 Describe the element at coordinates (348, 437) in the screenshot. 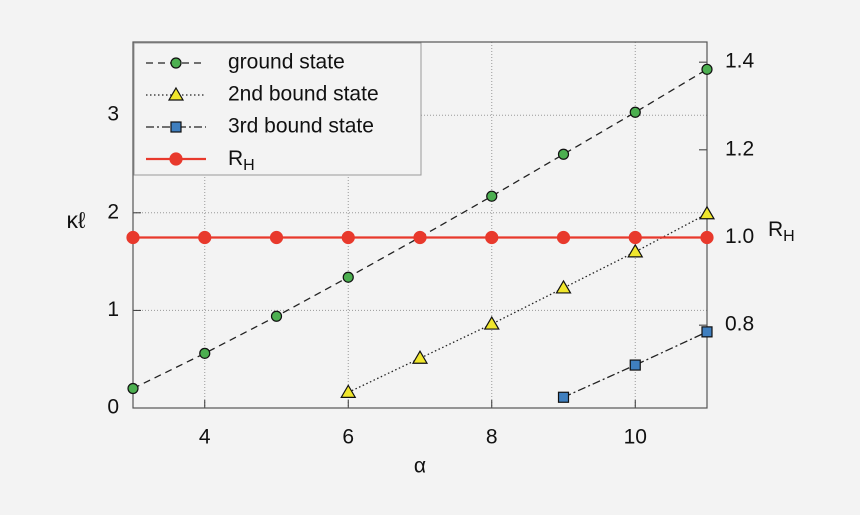

I see `x-tick-label: 6` at that location.